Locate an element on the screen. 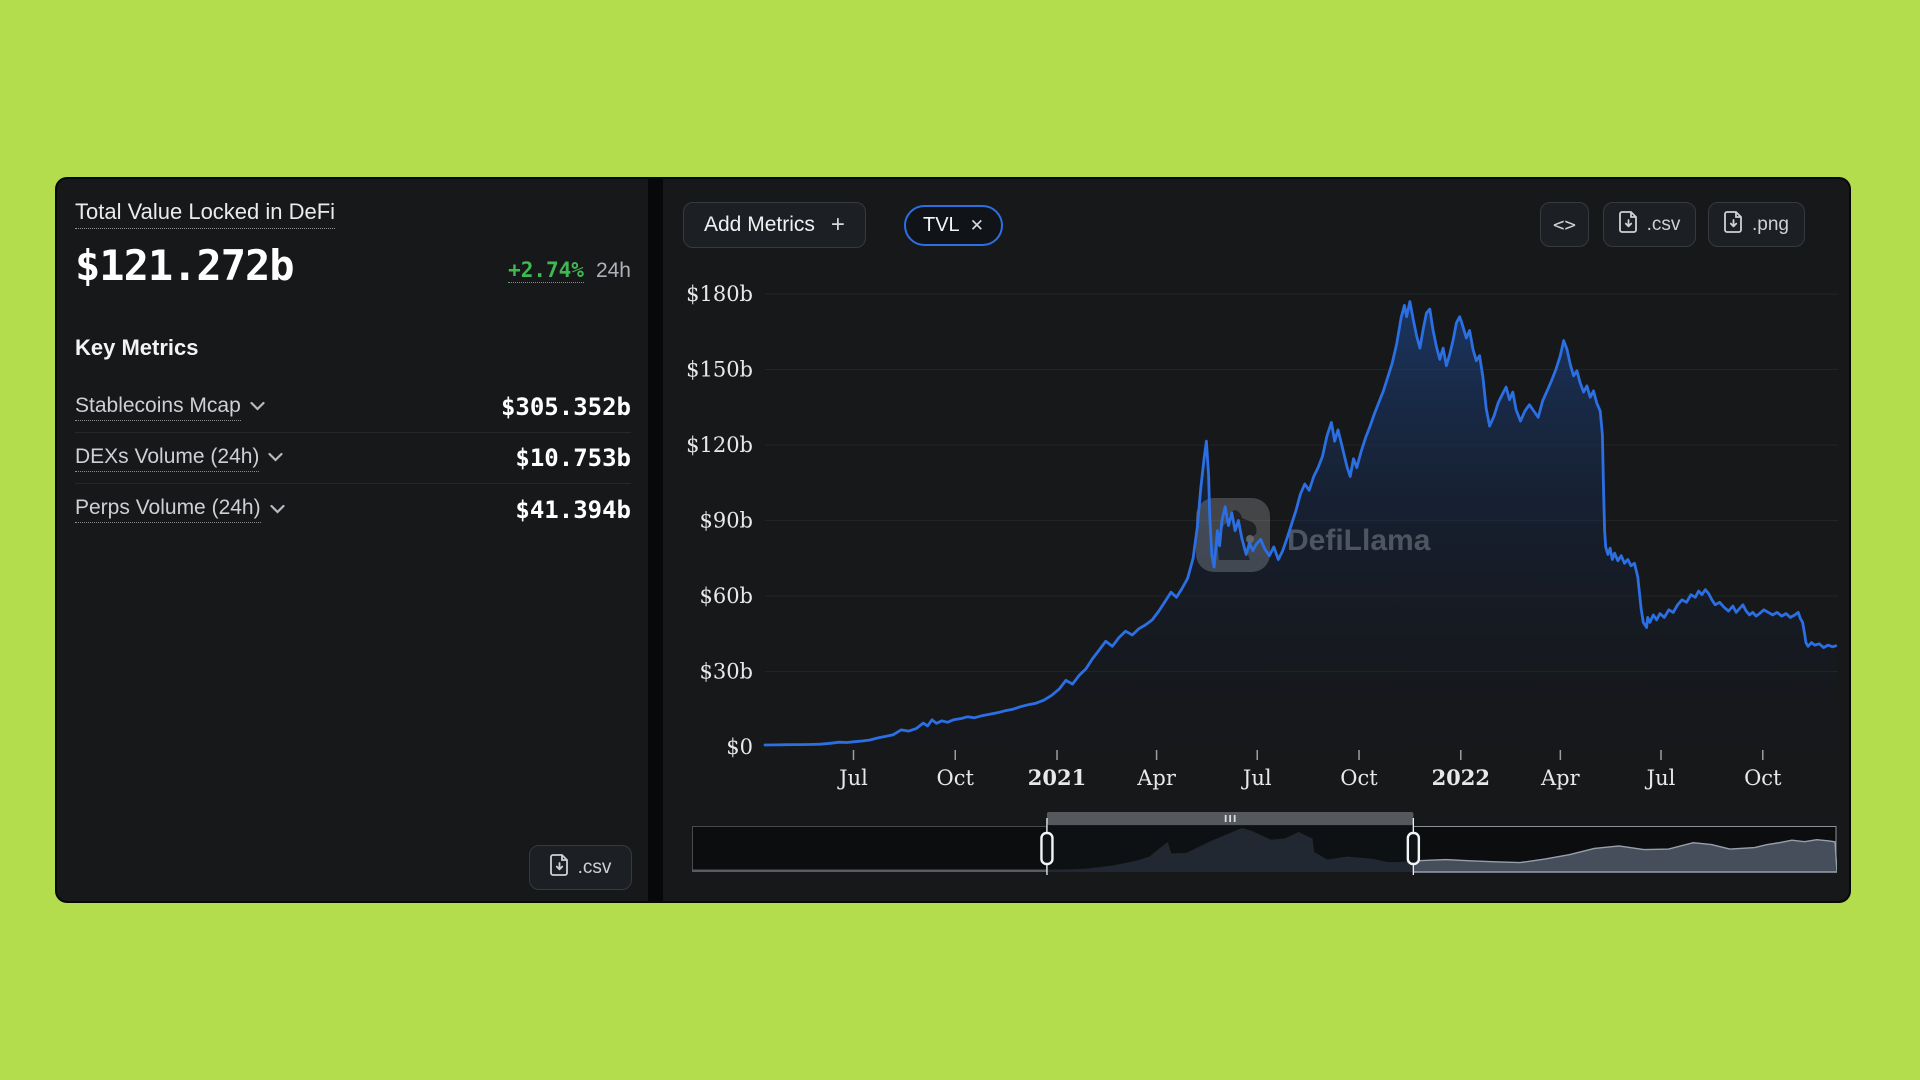  metric-row-dexs-volume: DEXs Volume (24h) $10.753b is located at coordinates (353, 458).